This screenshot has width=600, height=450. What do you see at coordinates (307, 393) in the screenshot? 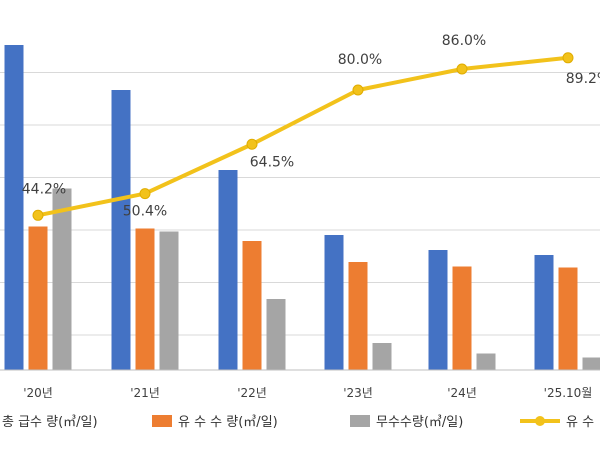
I see `x-tick-labels: '20년 '21년 '22년 '23년 '24년 '25.10월` at bounding box center [307, 393].